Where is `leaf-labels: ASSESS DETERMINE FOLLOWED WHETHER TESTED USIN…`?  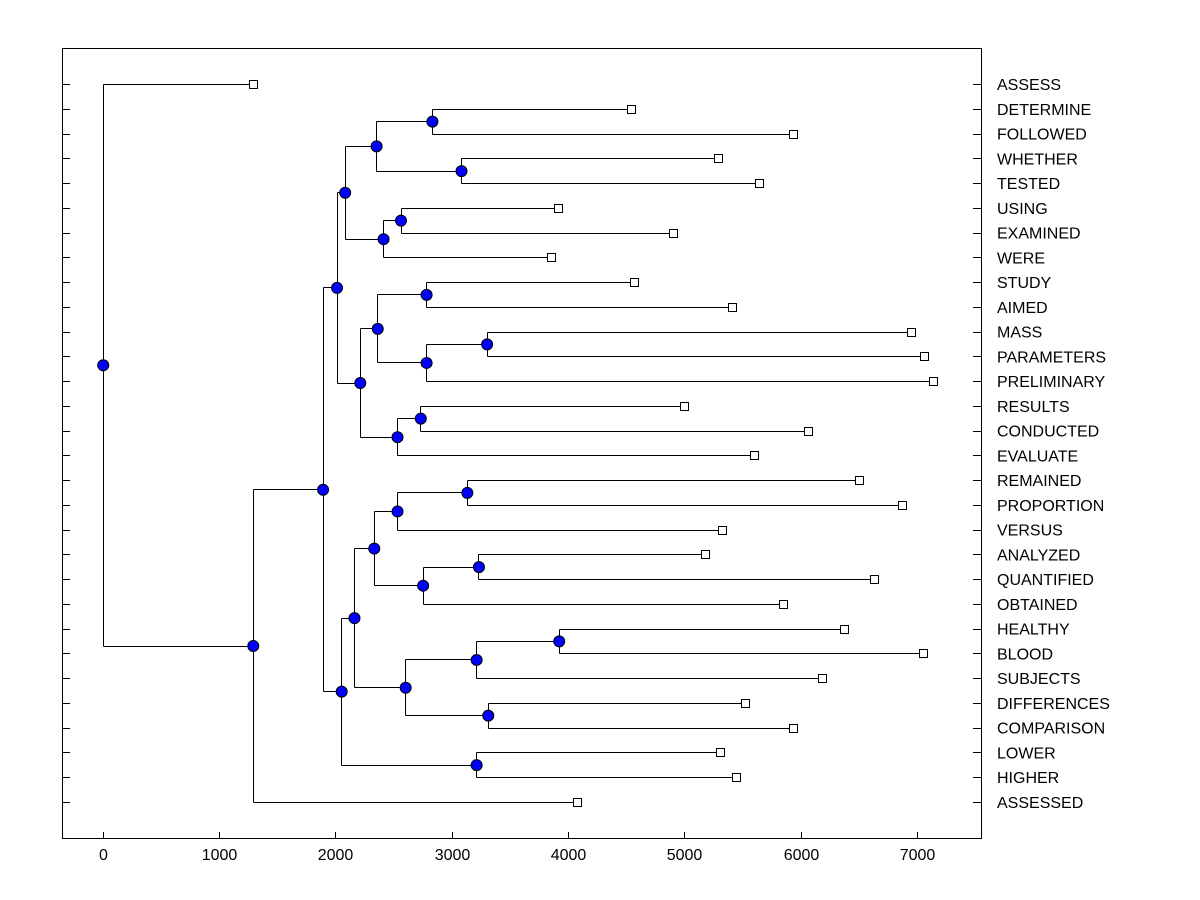 leaf-labels: ASSESS DETERMINE FOLLOWED WHETHER TESTED USIN… is located at coordinates (1053, 444).